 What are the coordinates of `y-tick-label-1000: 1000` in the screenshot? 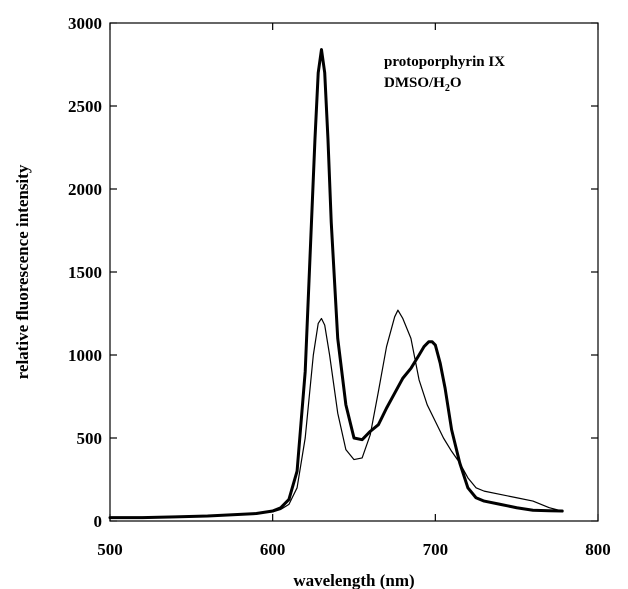 It's located at (85, 355).